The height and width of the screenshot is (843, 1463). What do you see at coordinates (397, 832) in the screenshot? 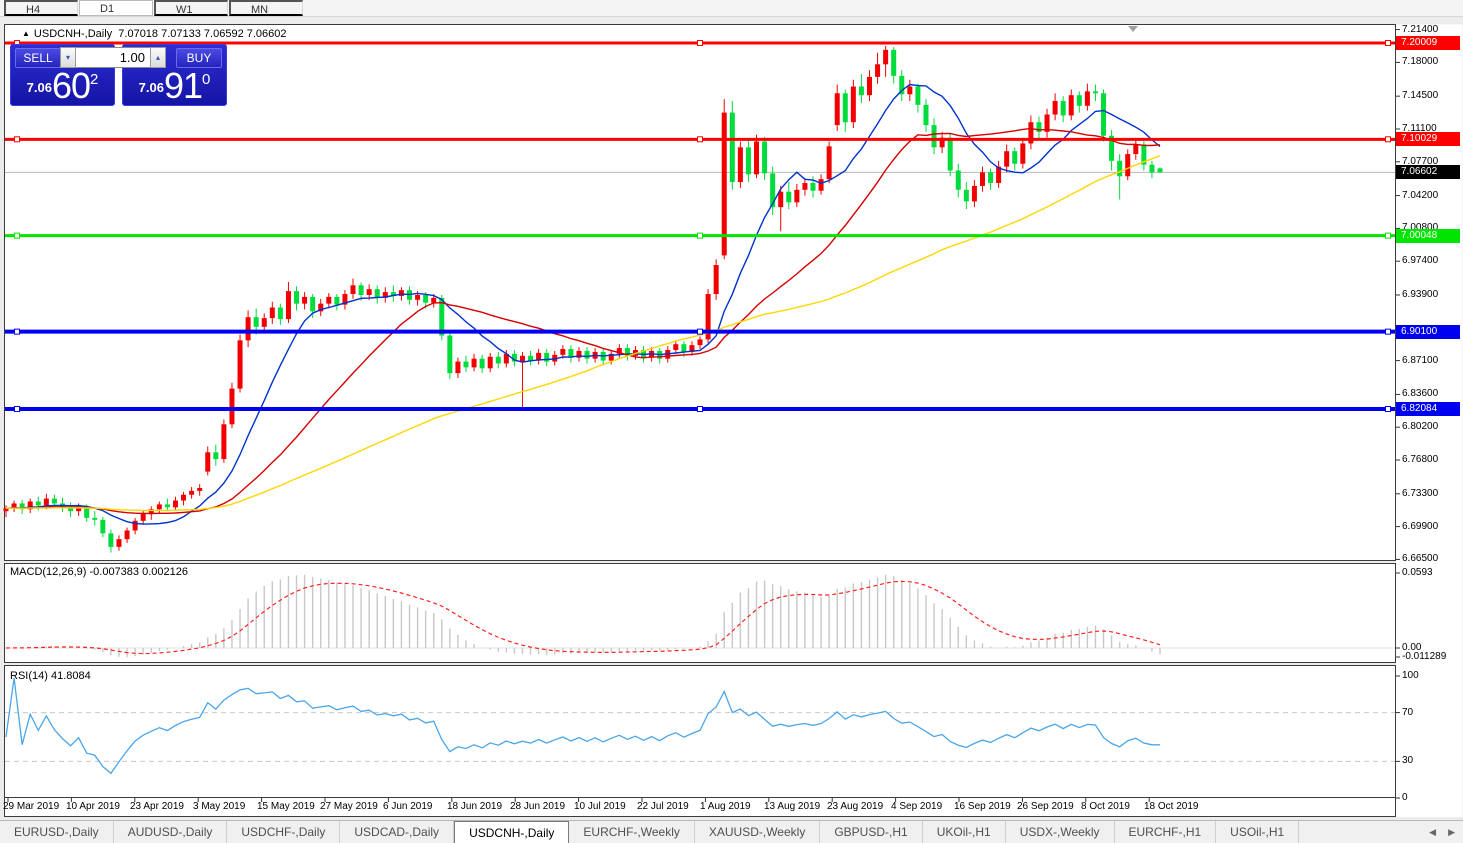
I see `tab-usdcad-daily: USDCAD-,Daily` at bounding box center [397, 832].